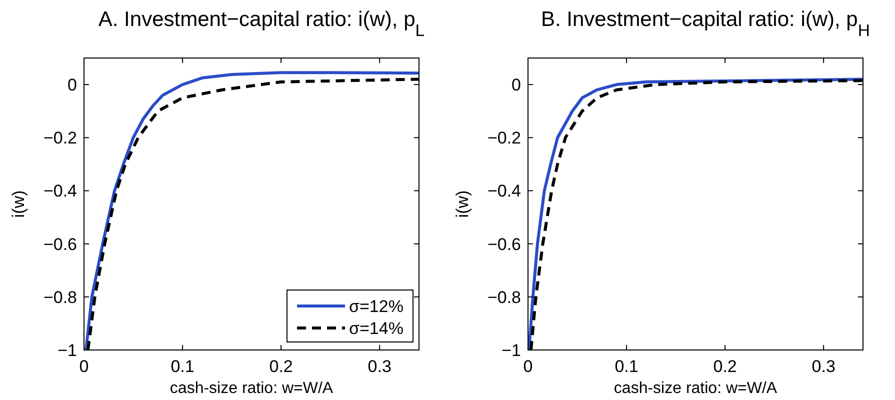  What do you see at coordinates (705, 24) in the screenshot?
I see `chart-title: B. Investment−capital ratio: i(w), p$_{H}$` at bounding box center [705, 24].